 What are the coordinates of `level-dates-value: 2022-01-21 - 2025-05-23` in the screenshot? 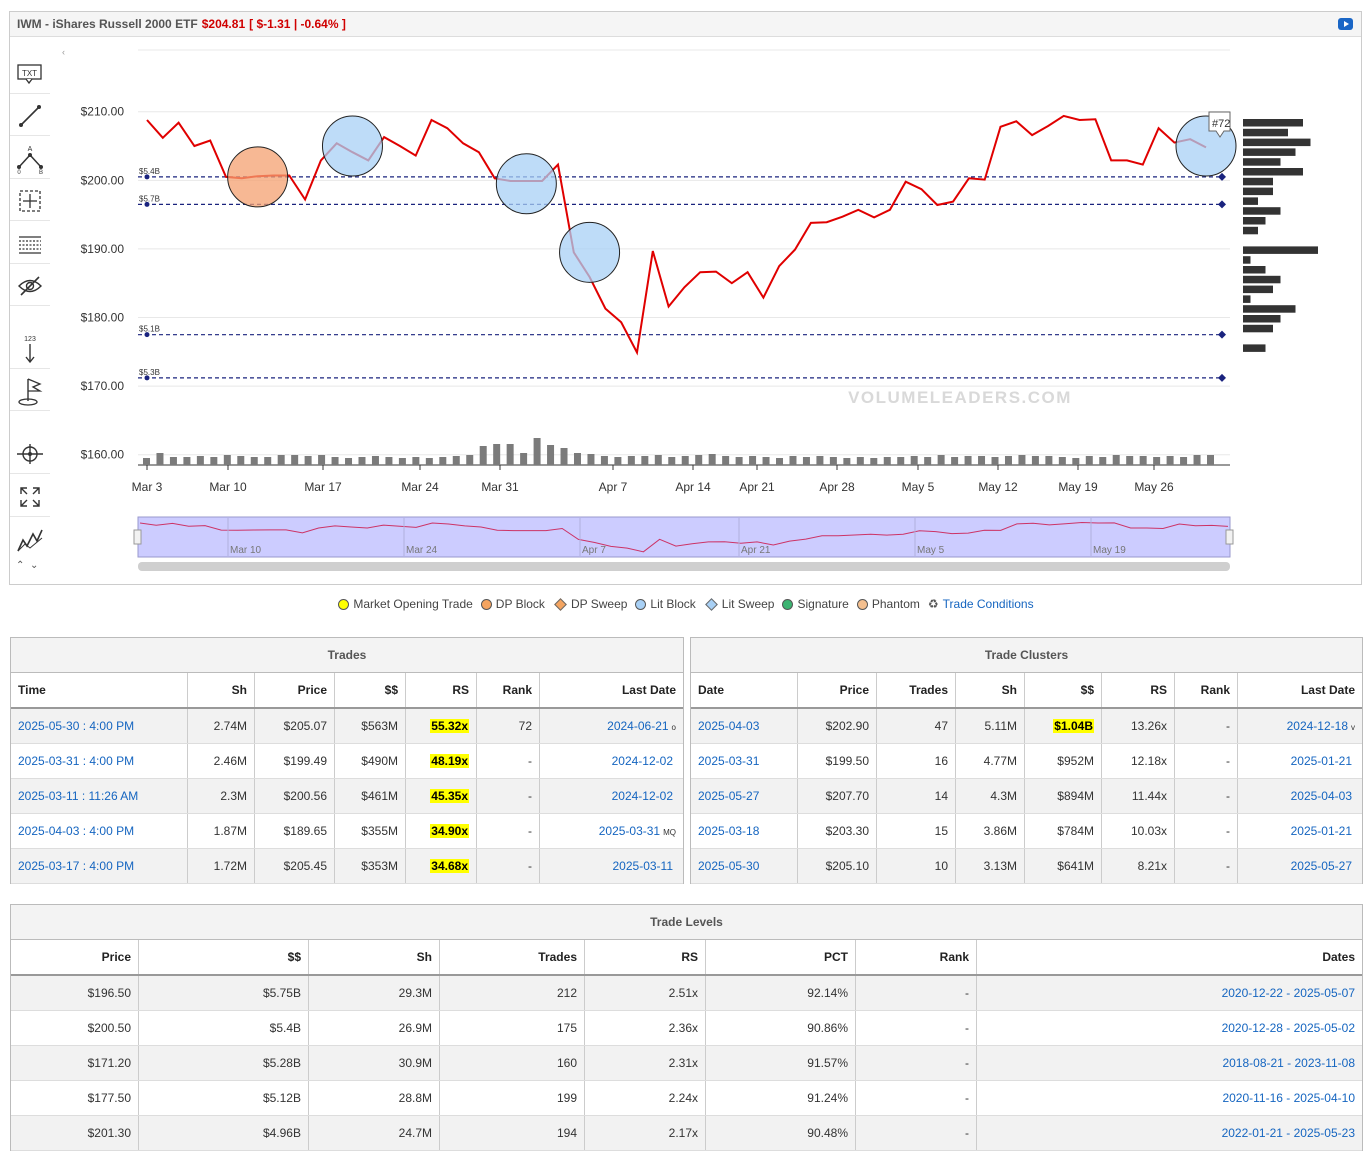 It's located at (1288, 1133).